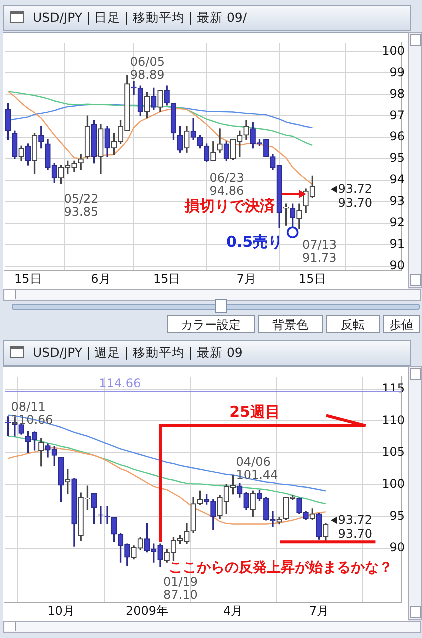 The height and width of the screenshot is (638, 422). What do you see at coordinates (147, 68) in the screenshot?
I see `annotation: 06/05 98.89` at bounding box center [147, 68].